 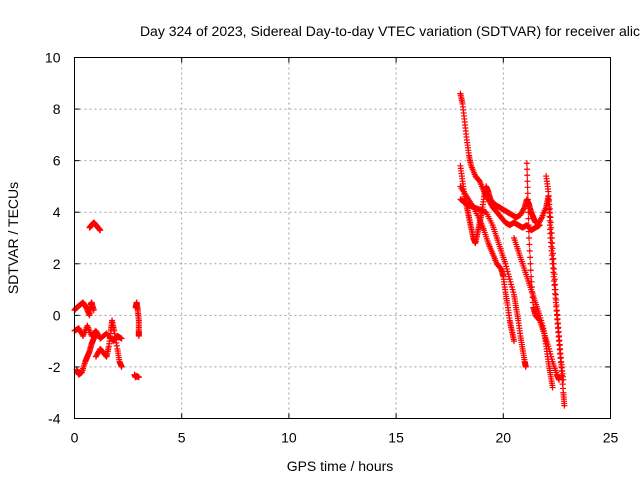 What do you see at coordinates (504, 438) in the screenshot?
I see `x-tick-label: 20` at bounding box center [504, 438].